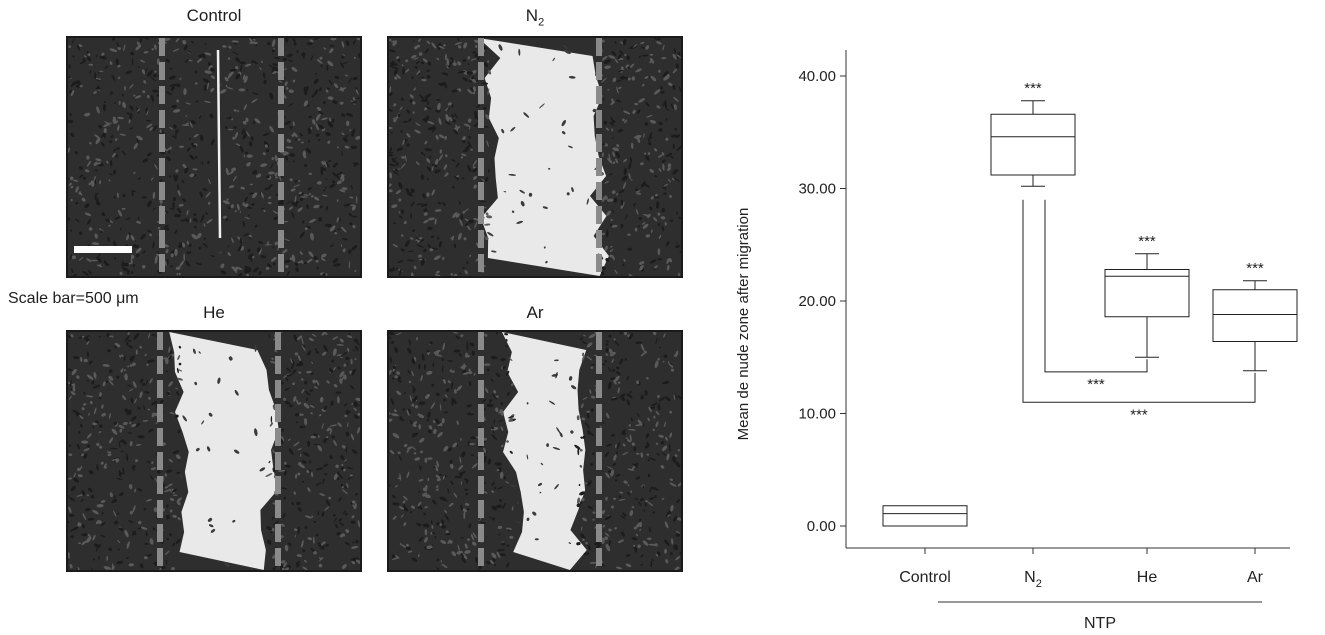 The image size is (1325, 635). What do you see at coordinates (1139, 414) in the screenshot?
I see `comparison-label-1: ***` at bounding box center [1139, 414].